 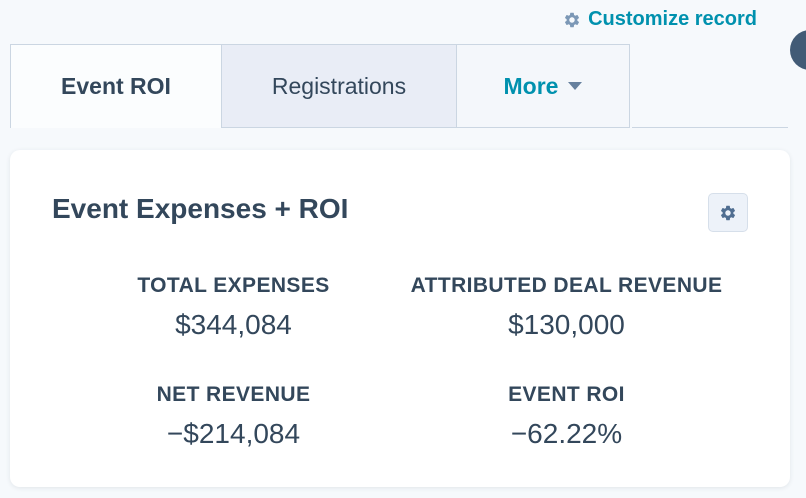 What do you see at coordinates (531, 85) in the screenshot?
I see `tab-more-label: More` at bounding box center [531, 85].